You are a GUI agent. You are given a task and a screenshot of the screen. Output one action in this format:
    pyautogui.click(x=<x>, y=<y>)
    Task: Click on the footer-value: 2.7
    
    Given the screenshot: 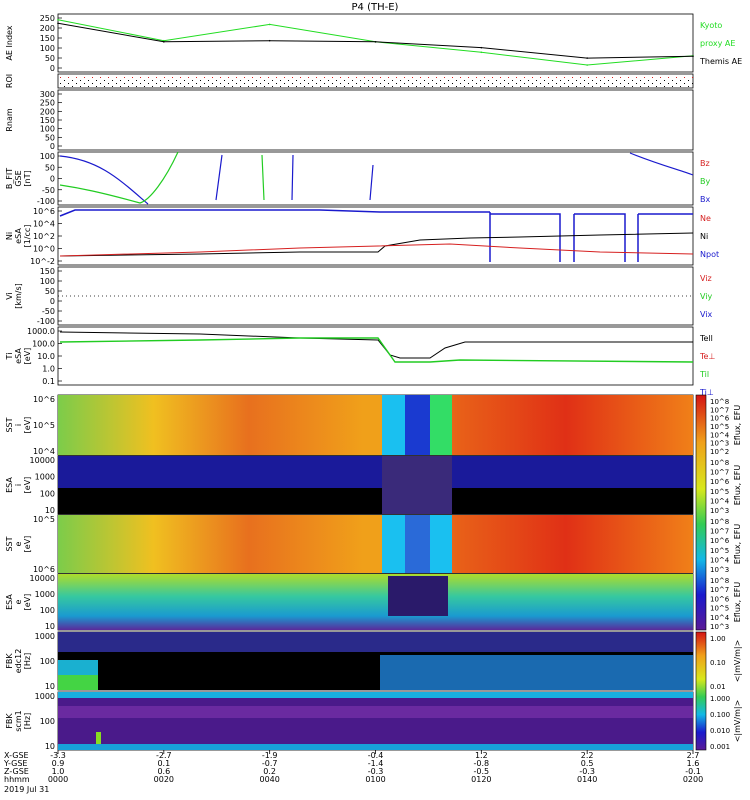 What is the action you would take?
    pyautogui.click(x=693, y=755)
    